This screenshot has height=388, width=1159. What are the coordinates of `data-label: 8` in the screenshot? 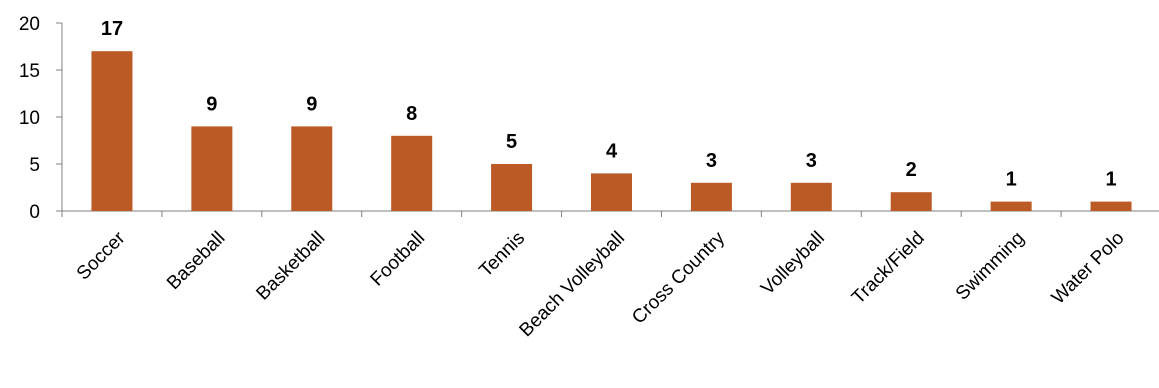 It's located at (411, 114).